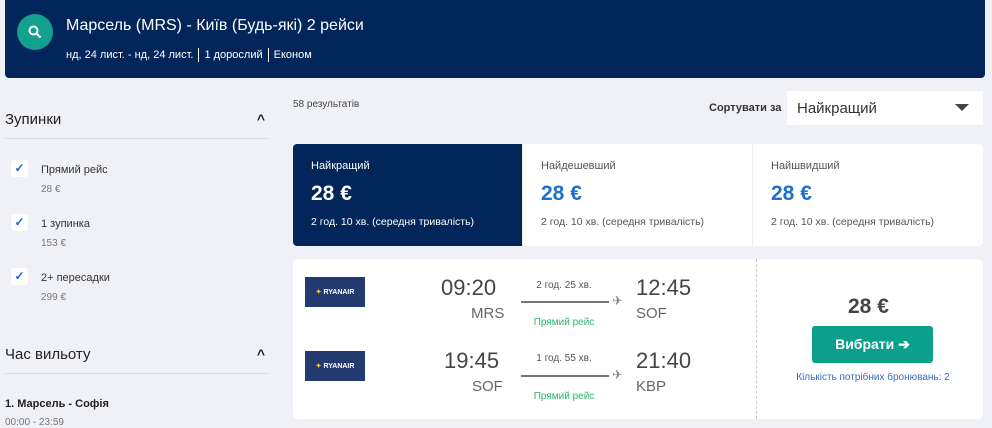 The height and width of the screenshot is (428, 992). I want to click on arrival-code: KBP, so click(651, 386).